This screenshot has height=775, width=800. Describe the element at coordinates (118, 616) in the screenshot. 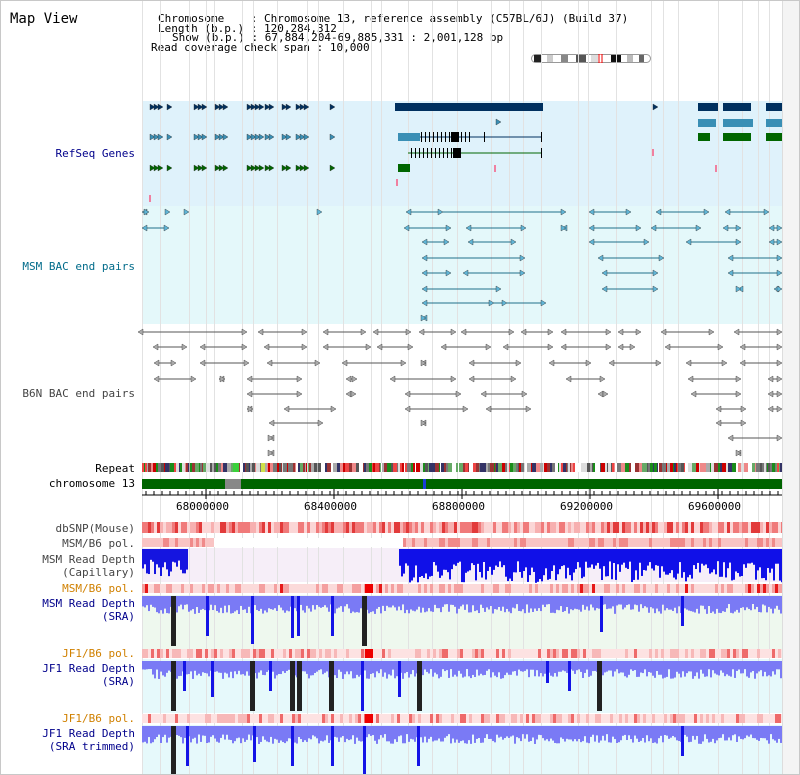

I see `track-label-msm-depth-sra-2: (SRA)` at that location.